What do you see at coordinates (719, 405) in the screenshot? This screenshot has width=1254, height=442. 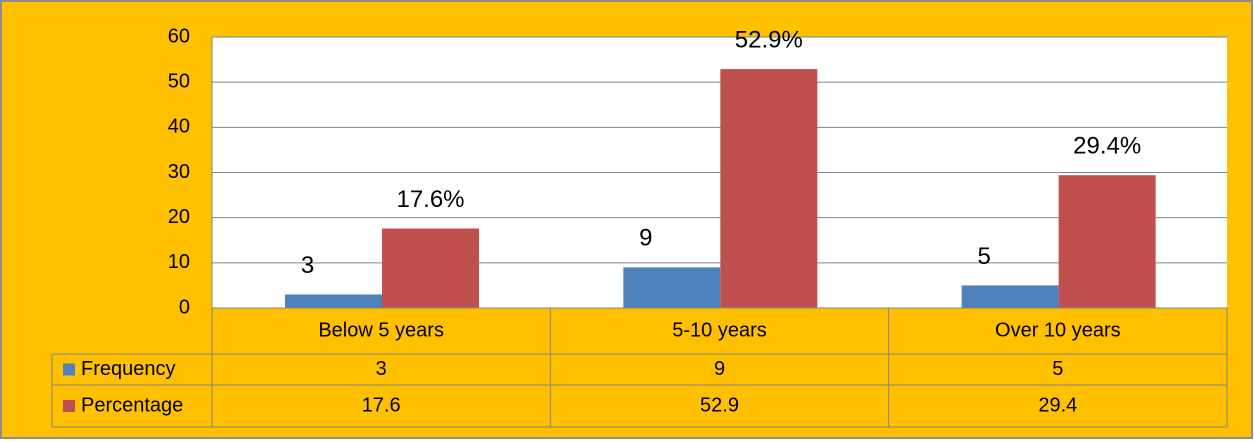 I see `table-cell: 52.9` at bounding box center [719, 405].